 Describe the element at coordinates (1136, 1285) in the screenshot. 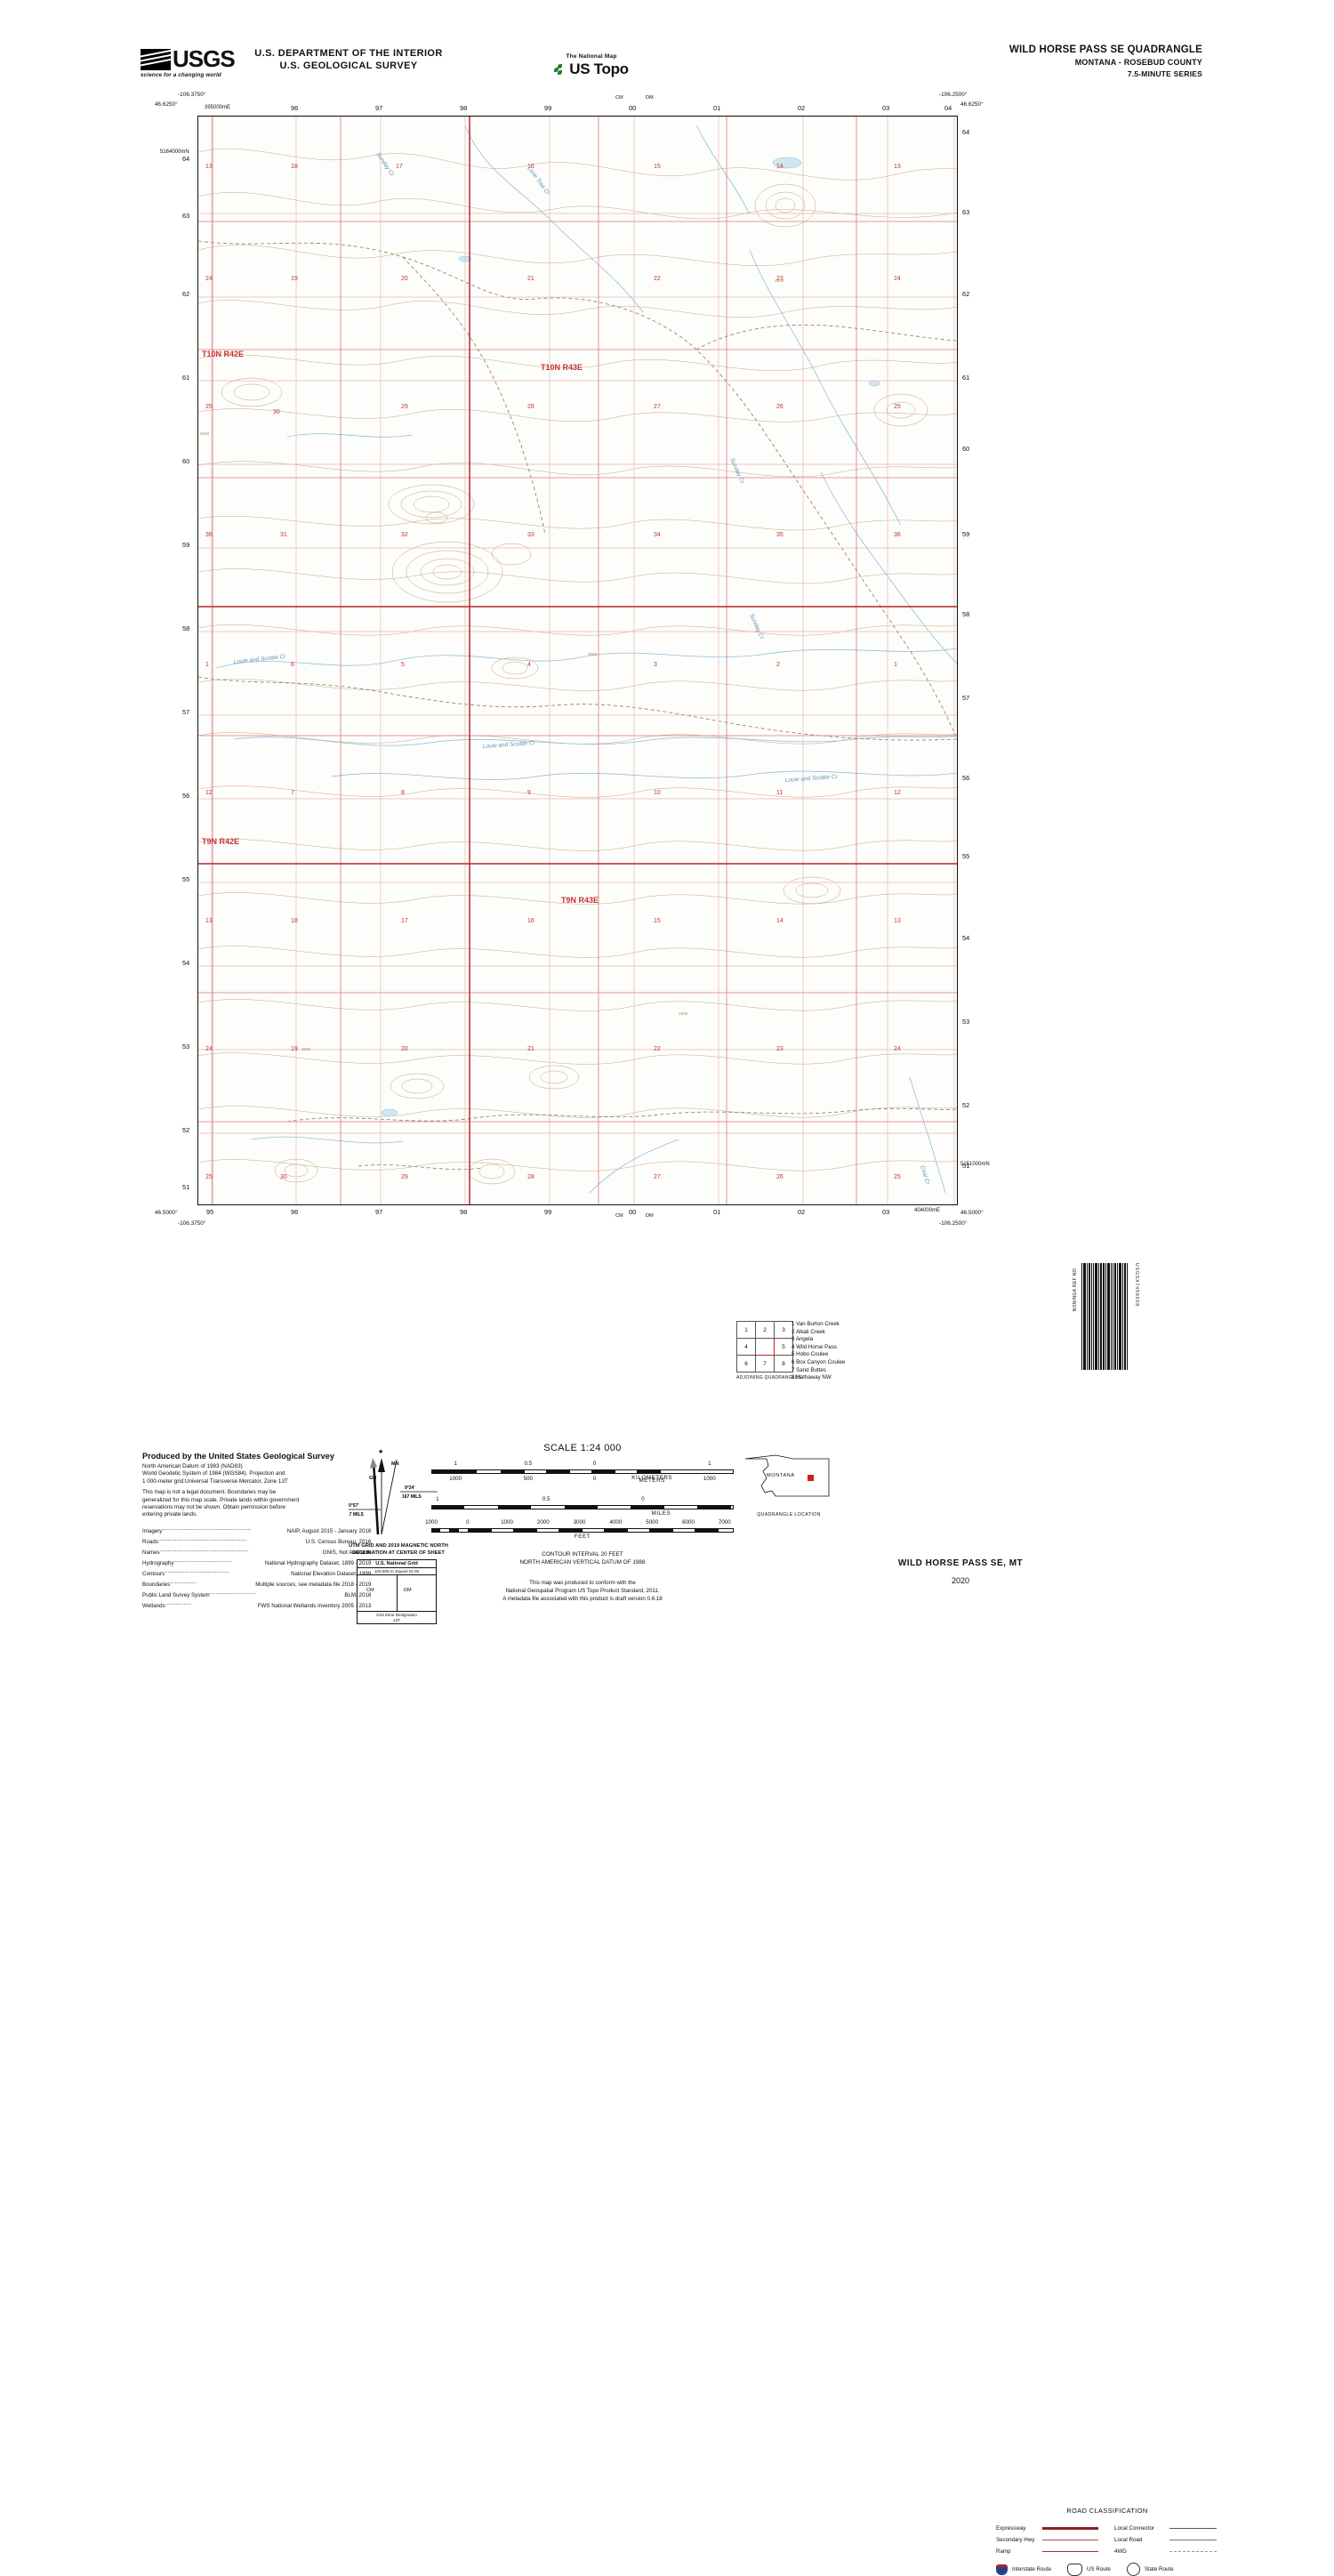

I see `barcode-number: USGSX7459028` at that location.